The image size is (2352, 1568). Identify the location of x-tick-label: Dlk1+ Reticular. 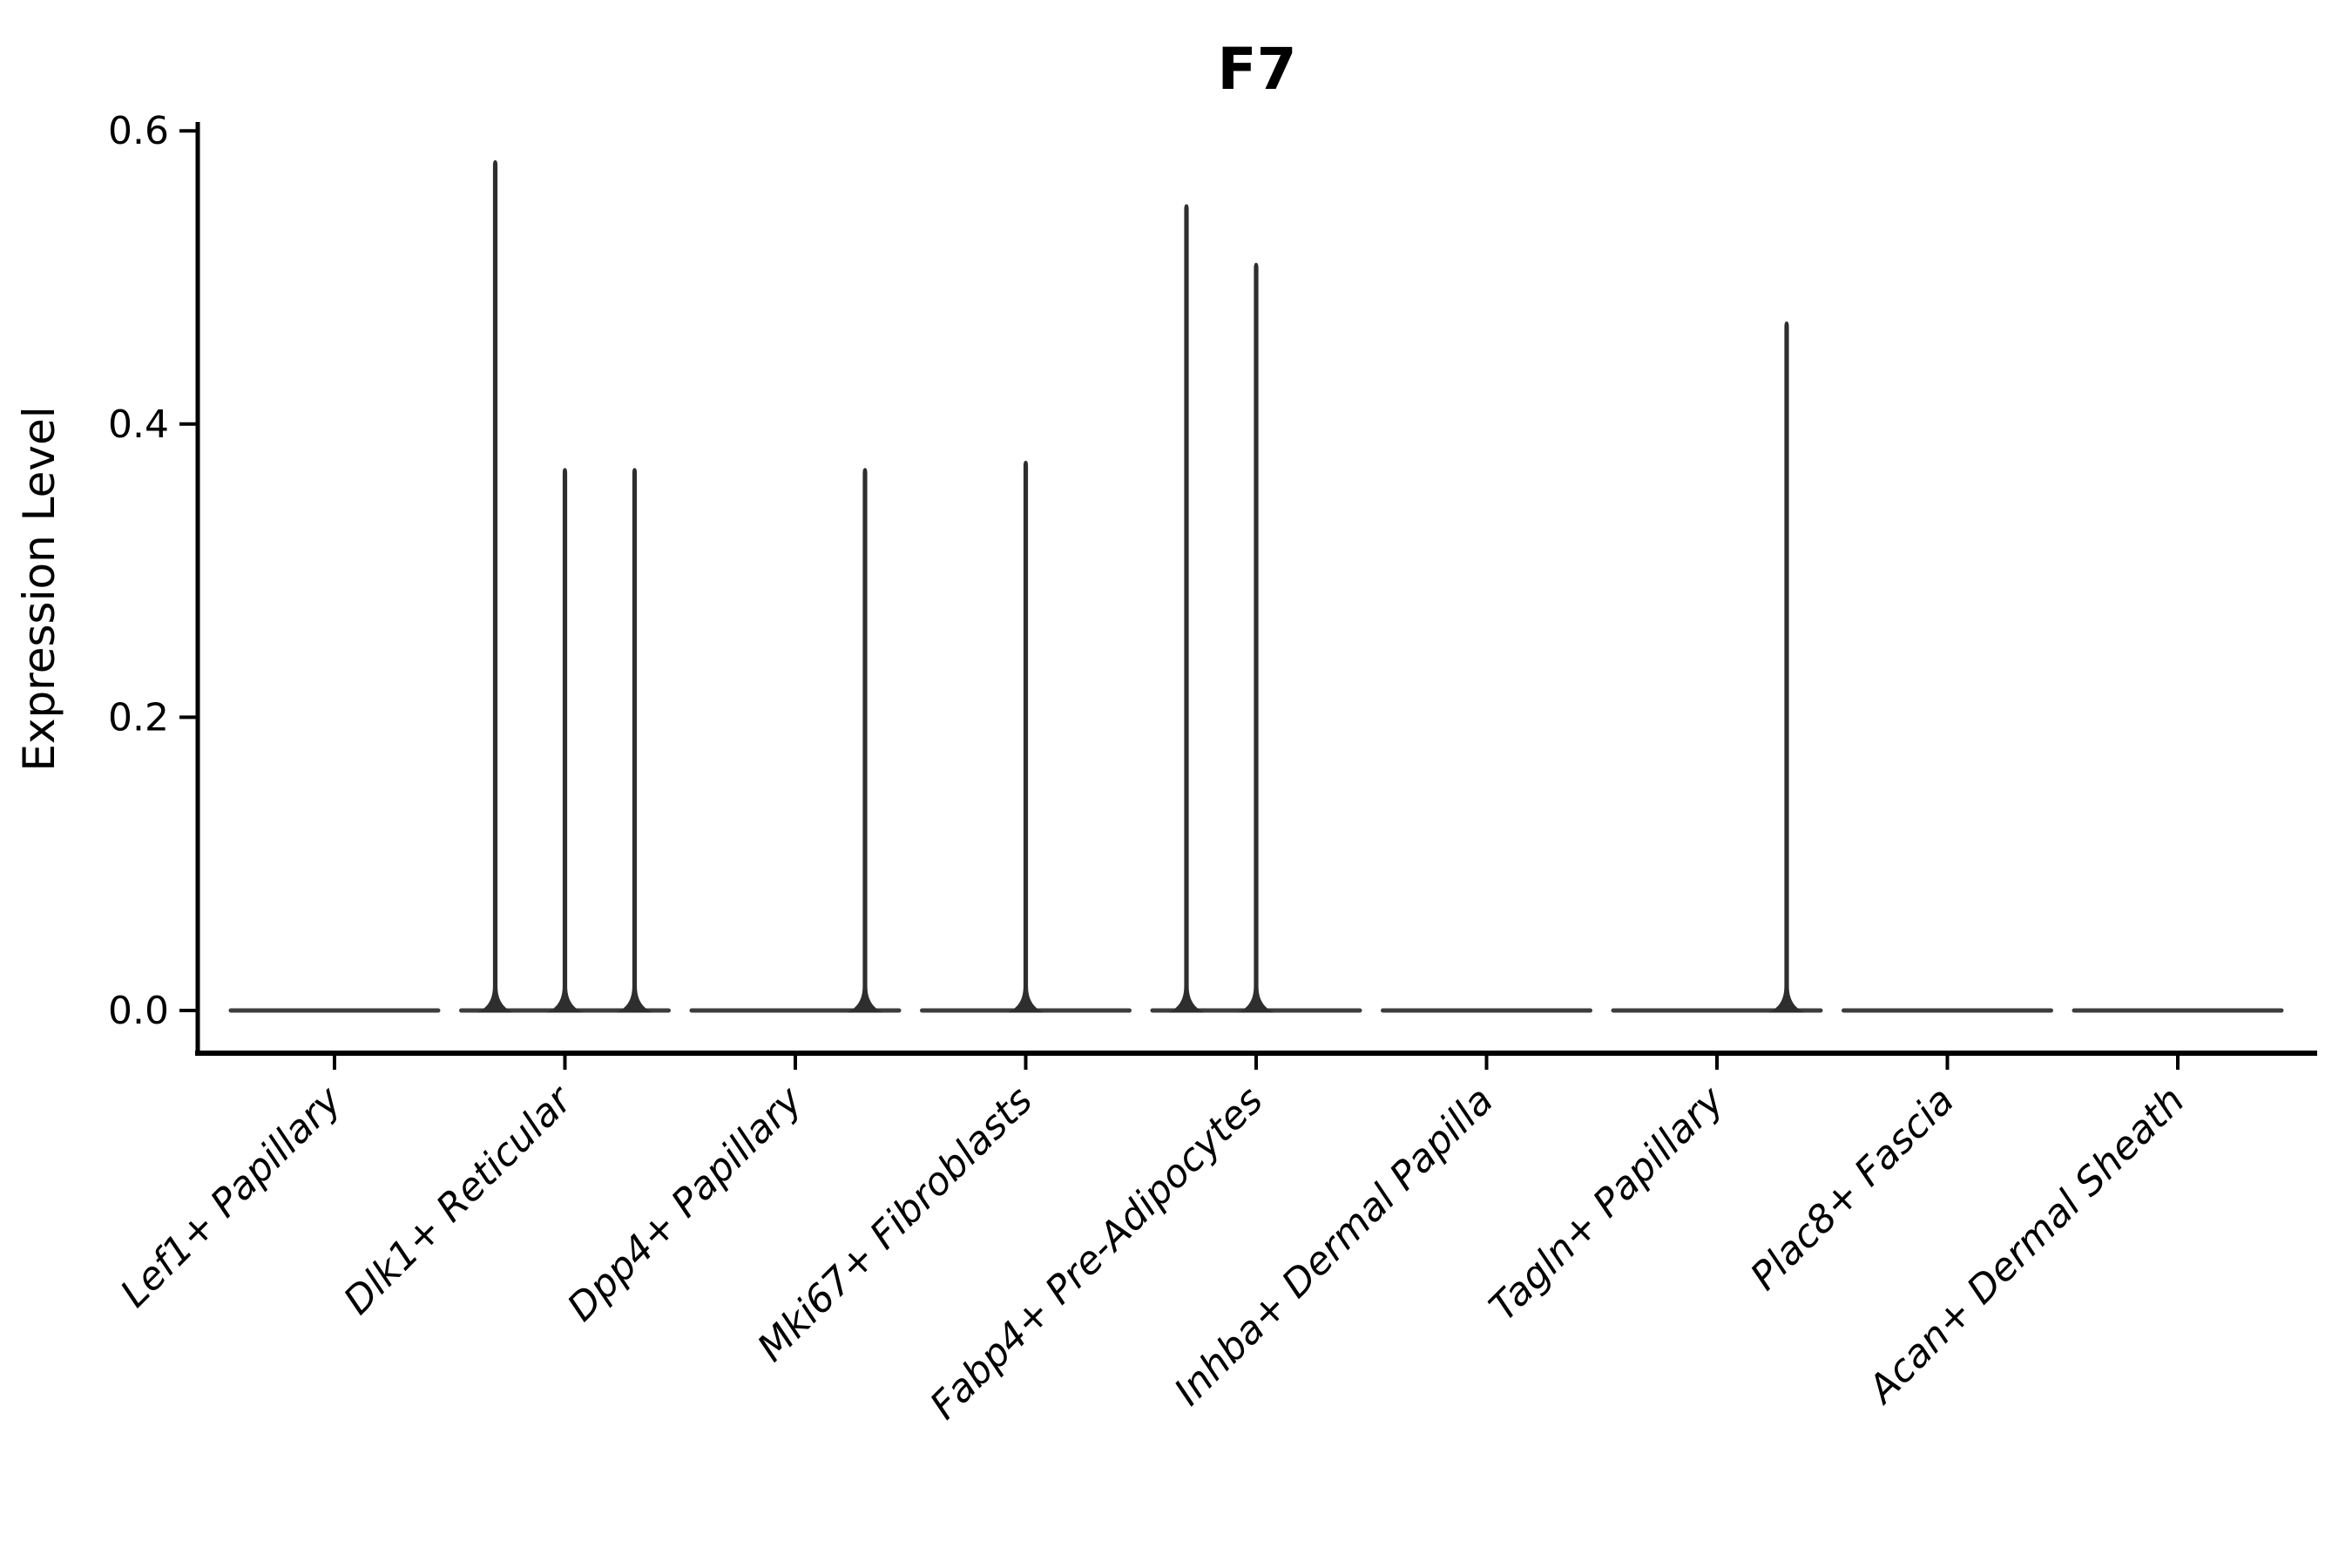
(459, 1200).